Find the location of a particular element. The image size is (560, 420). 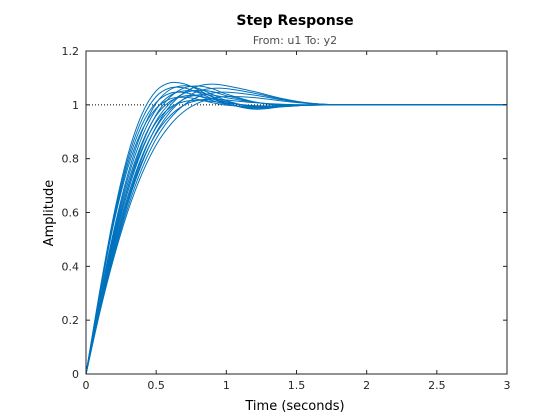

chart-subtitle: From: u1 To: y2 is located at coordinates (295, 40).